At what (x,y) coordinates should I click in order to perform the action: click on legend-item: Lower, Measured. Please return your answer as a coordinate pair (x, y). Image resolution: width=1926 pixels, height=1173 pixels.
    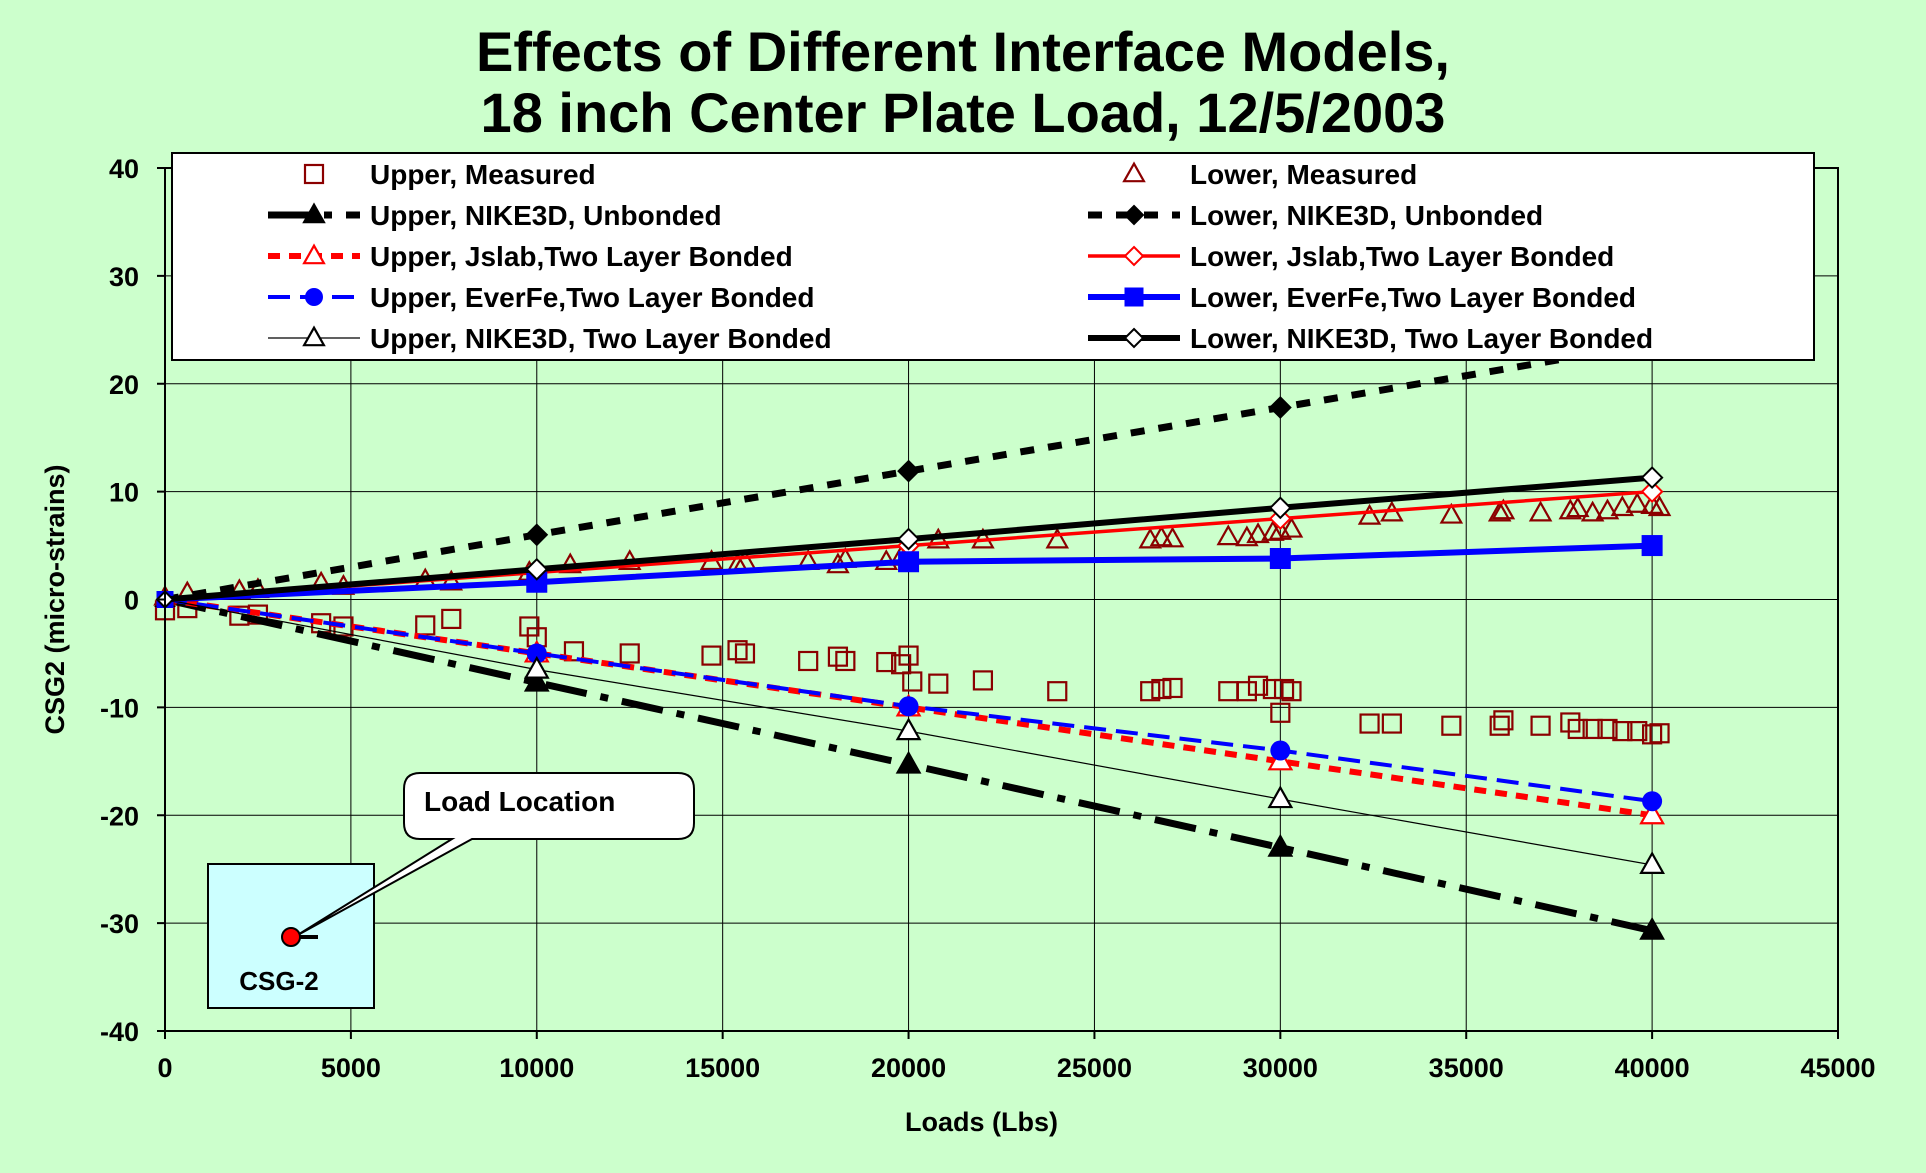
    Looking at the image, I should click on (1269, 174).